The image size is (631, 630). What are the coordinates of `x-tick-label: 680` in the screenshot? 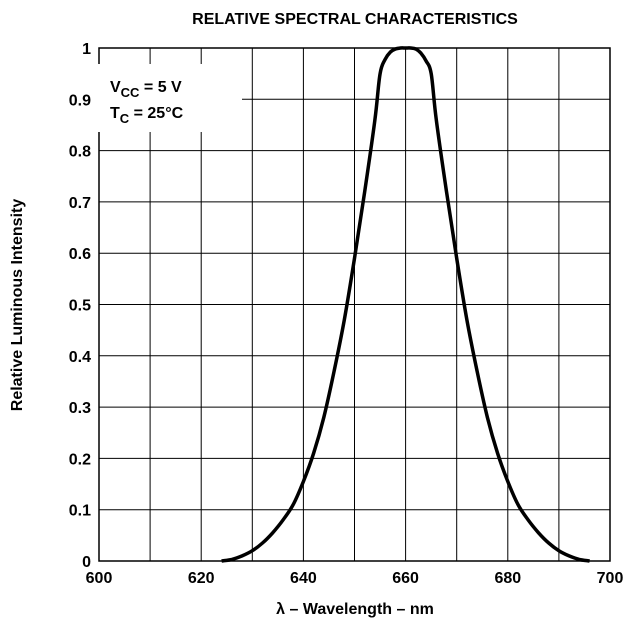 It's located at (507, 578).